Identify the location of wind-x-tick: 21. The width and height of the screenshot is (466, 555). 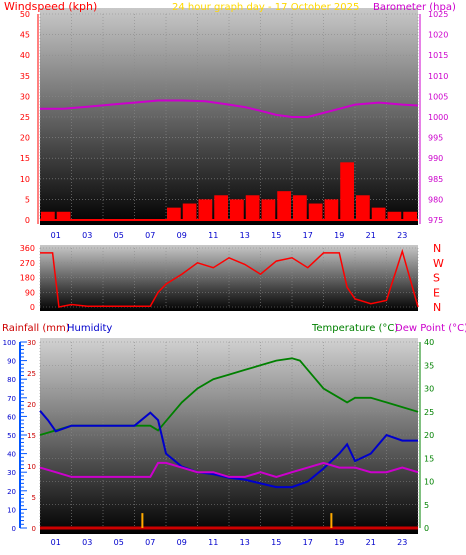
(371, 235).